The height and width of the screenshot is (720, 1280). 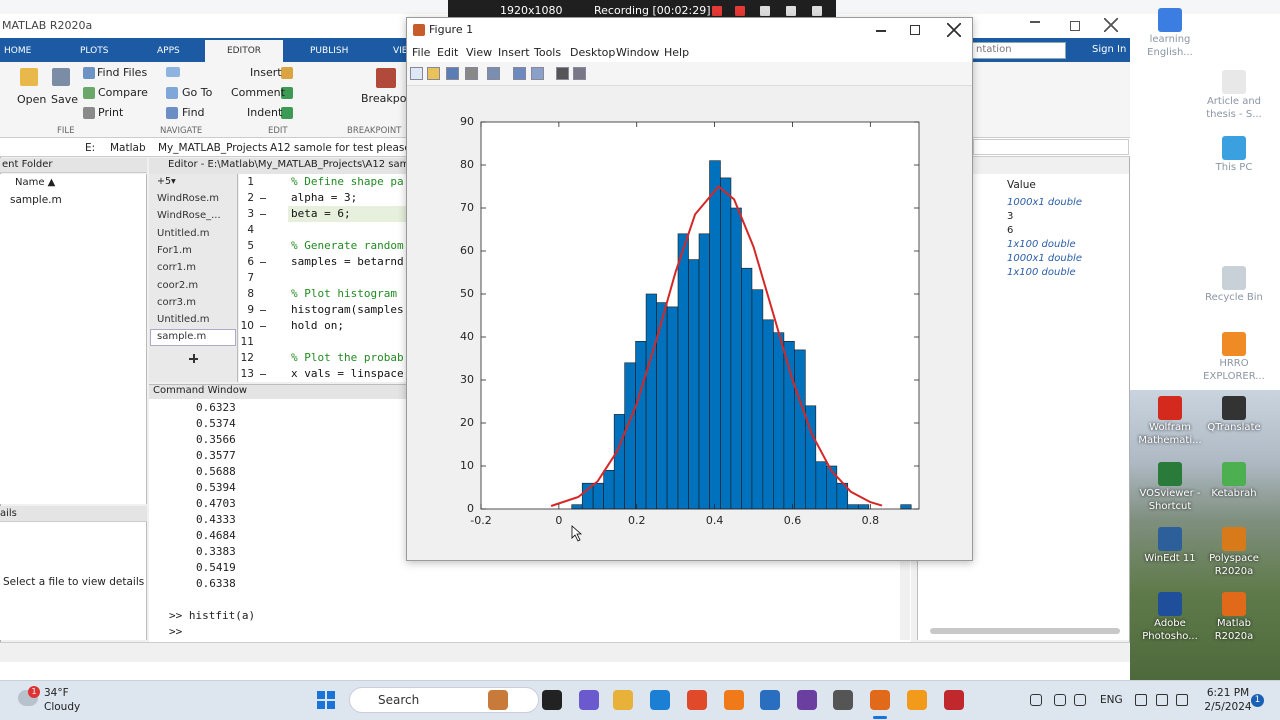 I want to click on sign-in: Sign In, so click(x=1109, y=49).